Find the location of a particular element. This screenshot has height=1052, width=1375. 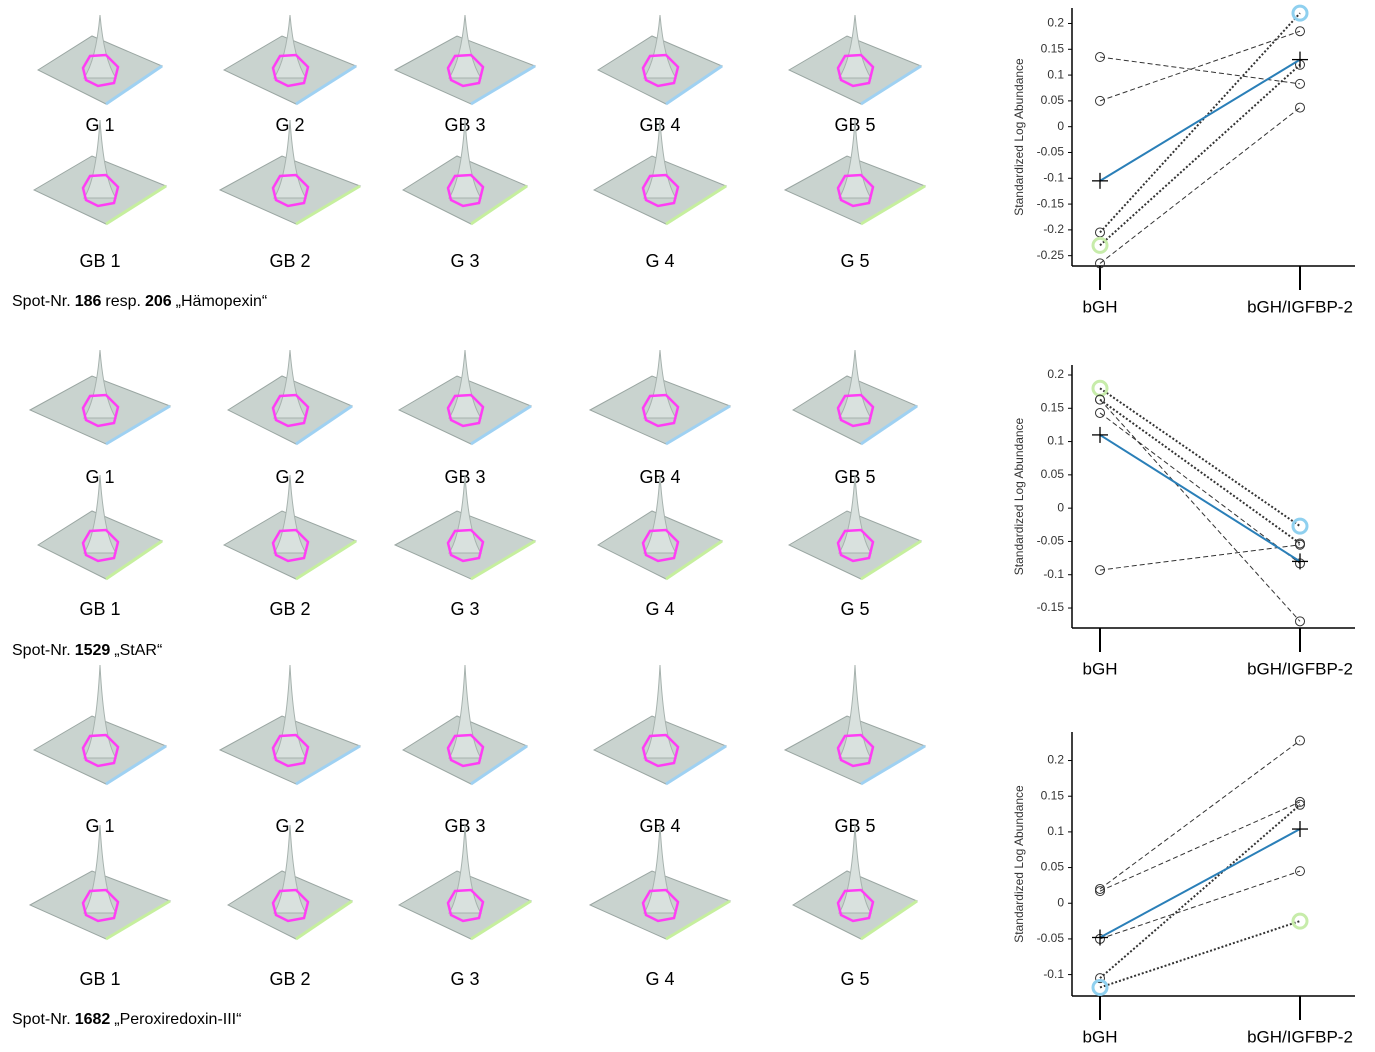

caption-part: 206 is located at coordinates (158, 301).